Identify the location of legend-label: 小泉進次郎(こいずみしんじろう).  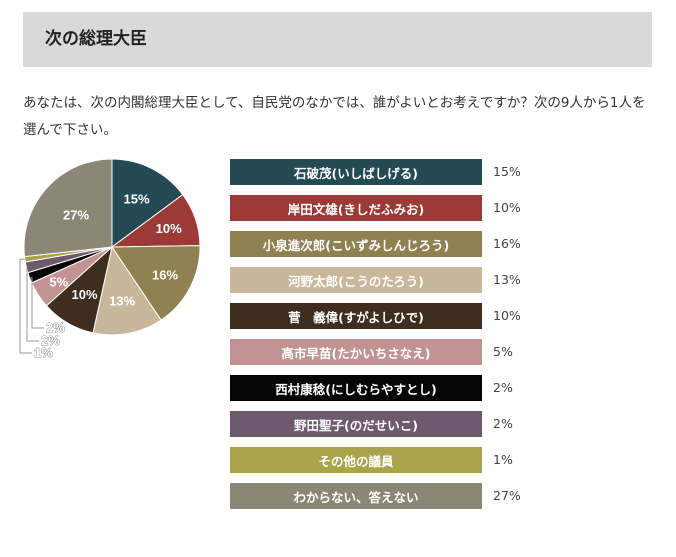
(356, 244).